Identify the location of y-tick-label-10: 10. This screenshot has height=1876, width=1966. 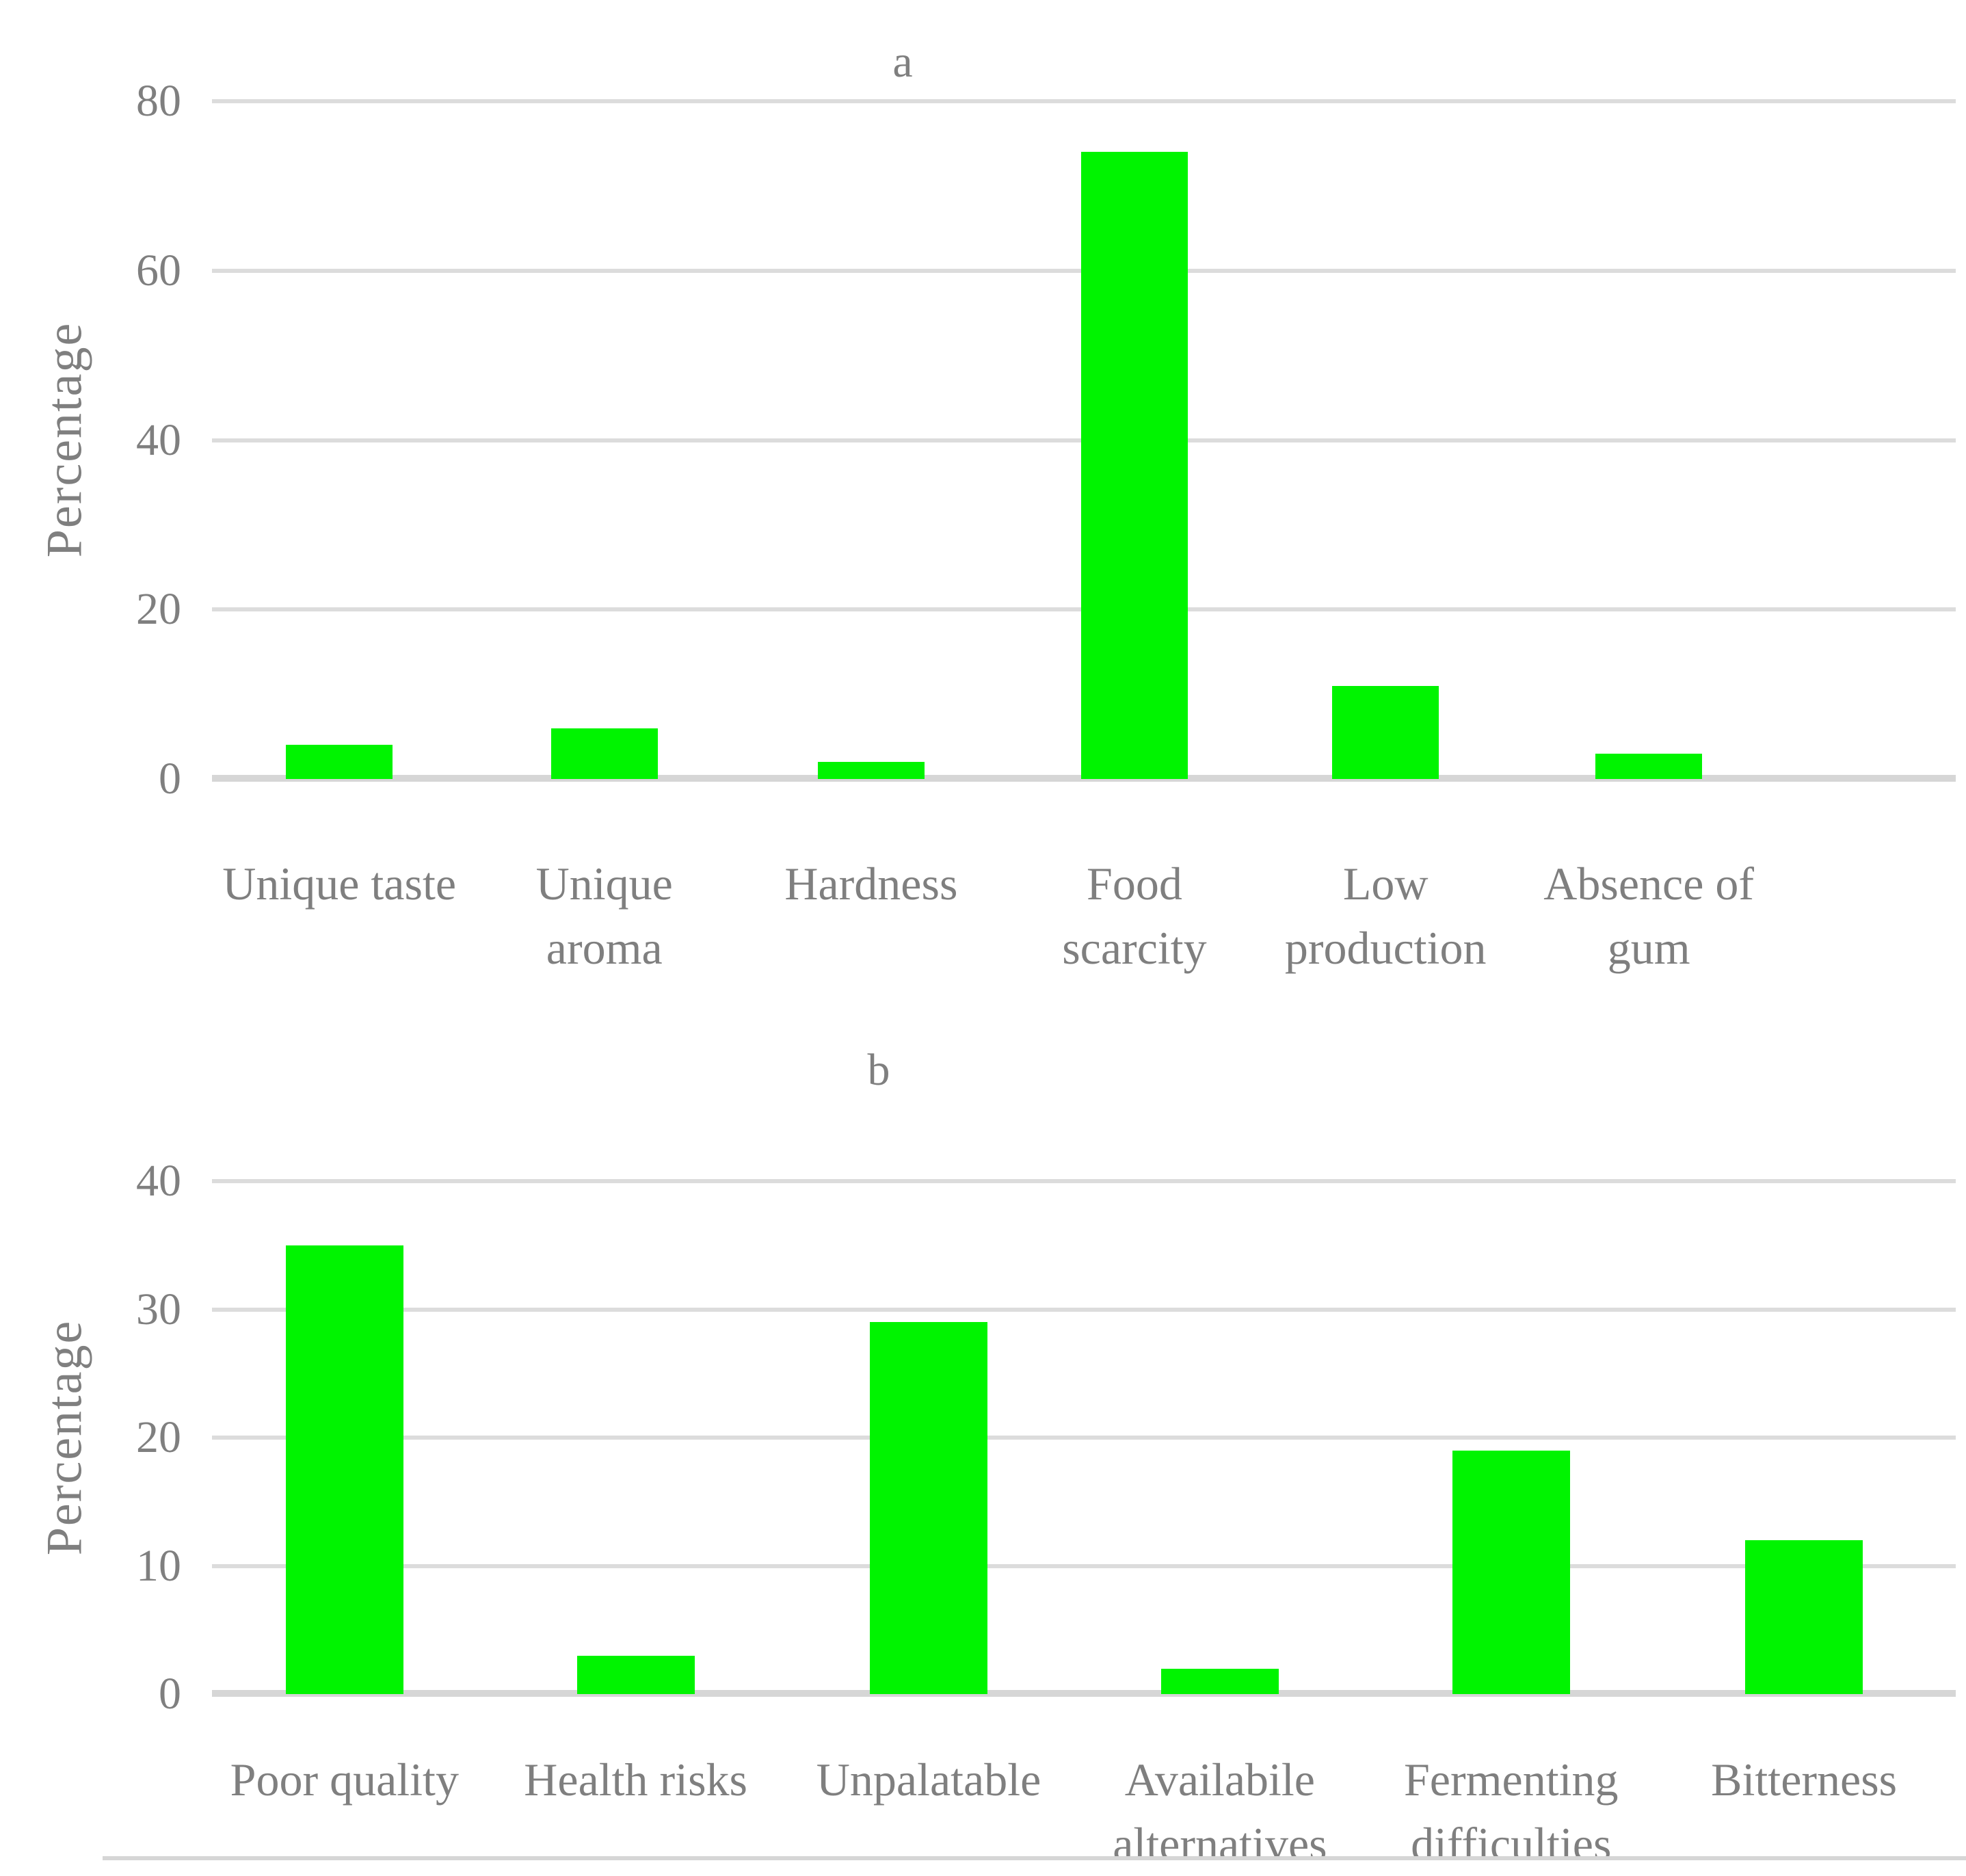
(158, 1565).